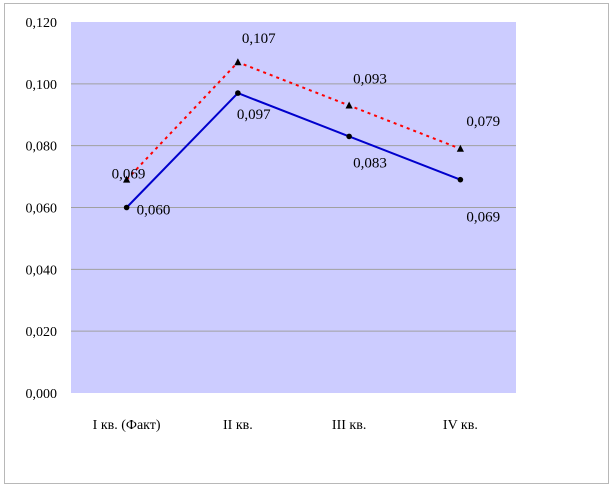  Describe the element at coordinates (238, 425) in the screenshot. I see `x-tick-label: II кв.` at that location.